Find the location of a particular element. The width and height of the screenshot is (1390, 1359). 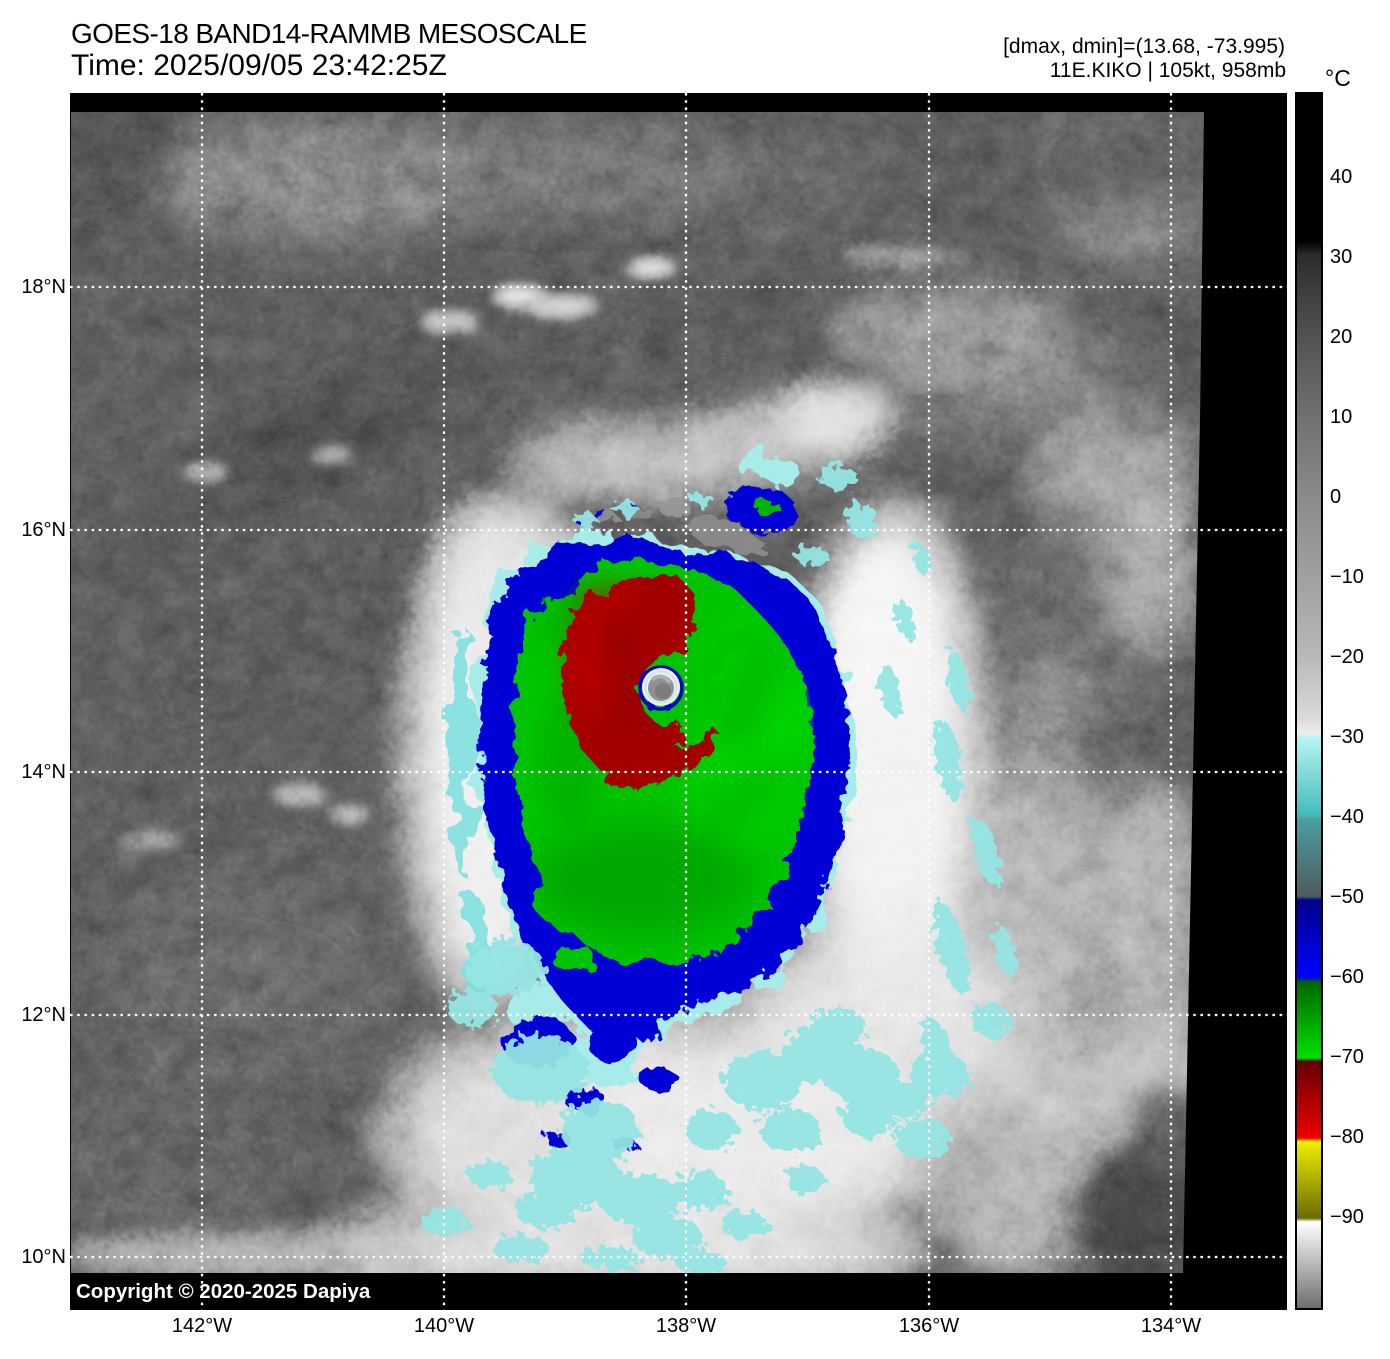

svg-text: Copyright © 2020-2025 Dapiya is located at coordinates (223, 1291).